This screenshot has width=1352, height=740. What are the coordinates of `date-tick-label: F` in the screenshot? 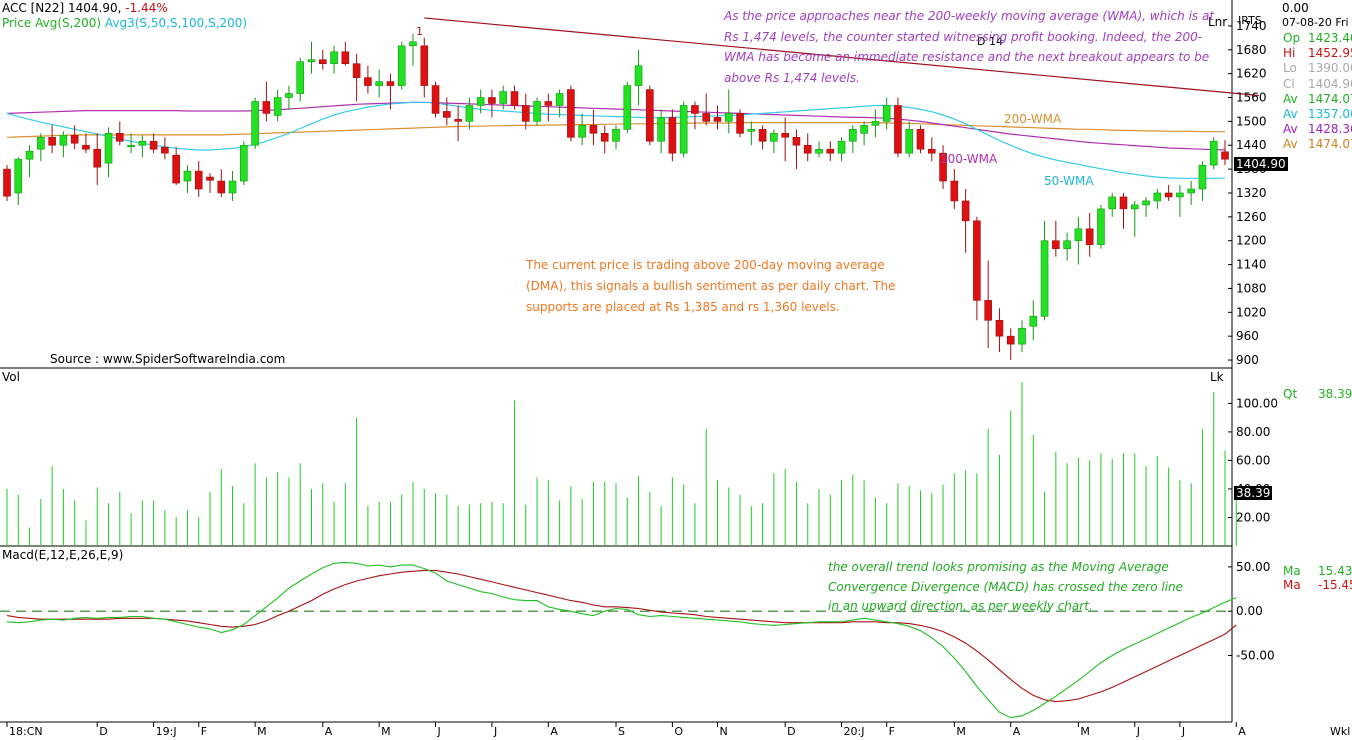 It's located at (204, 731).